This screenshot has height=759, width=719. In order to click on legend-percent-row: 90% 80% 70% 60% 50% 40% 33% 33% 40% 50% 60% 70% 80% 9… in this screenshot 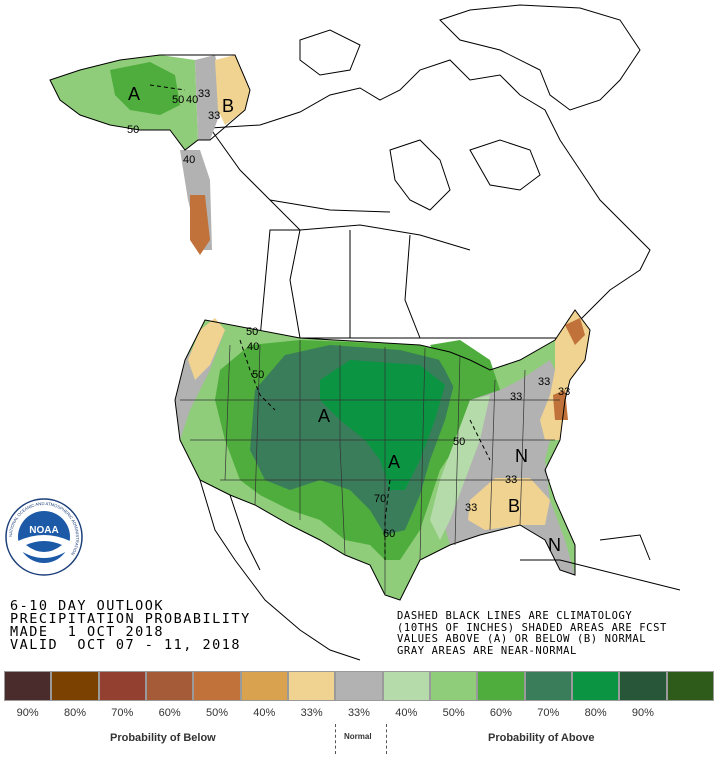, I will do `click(359, 713)`.